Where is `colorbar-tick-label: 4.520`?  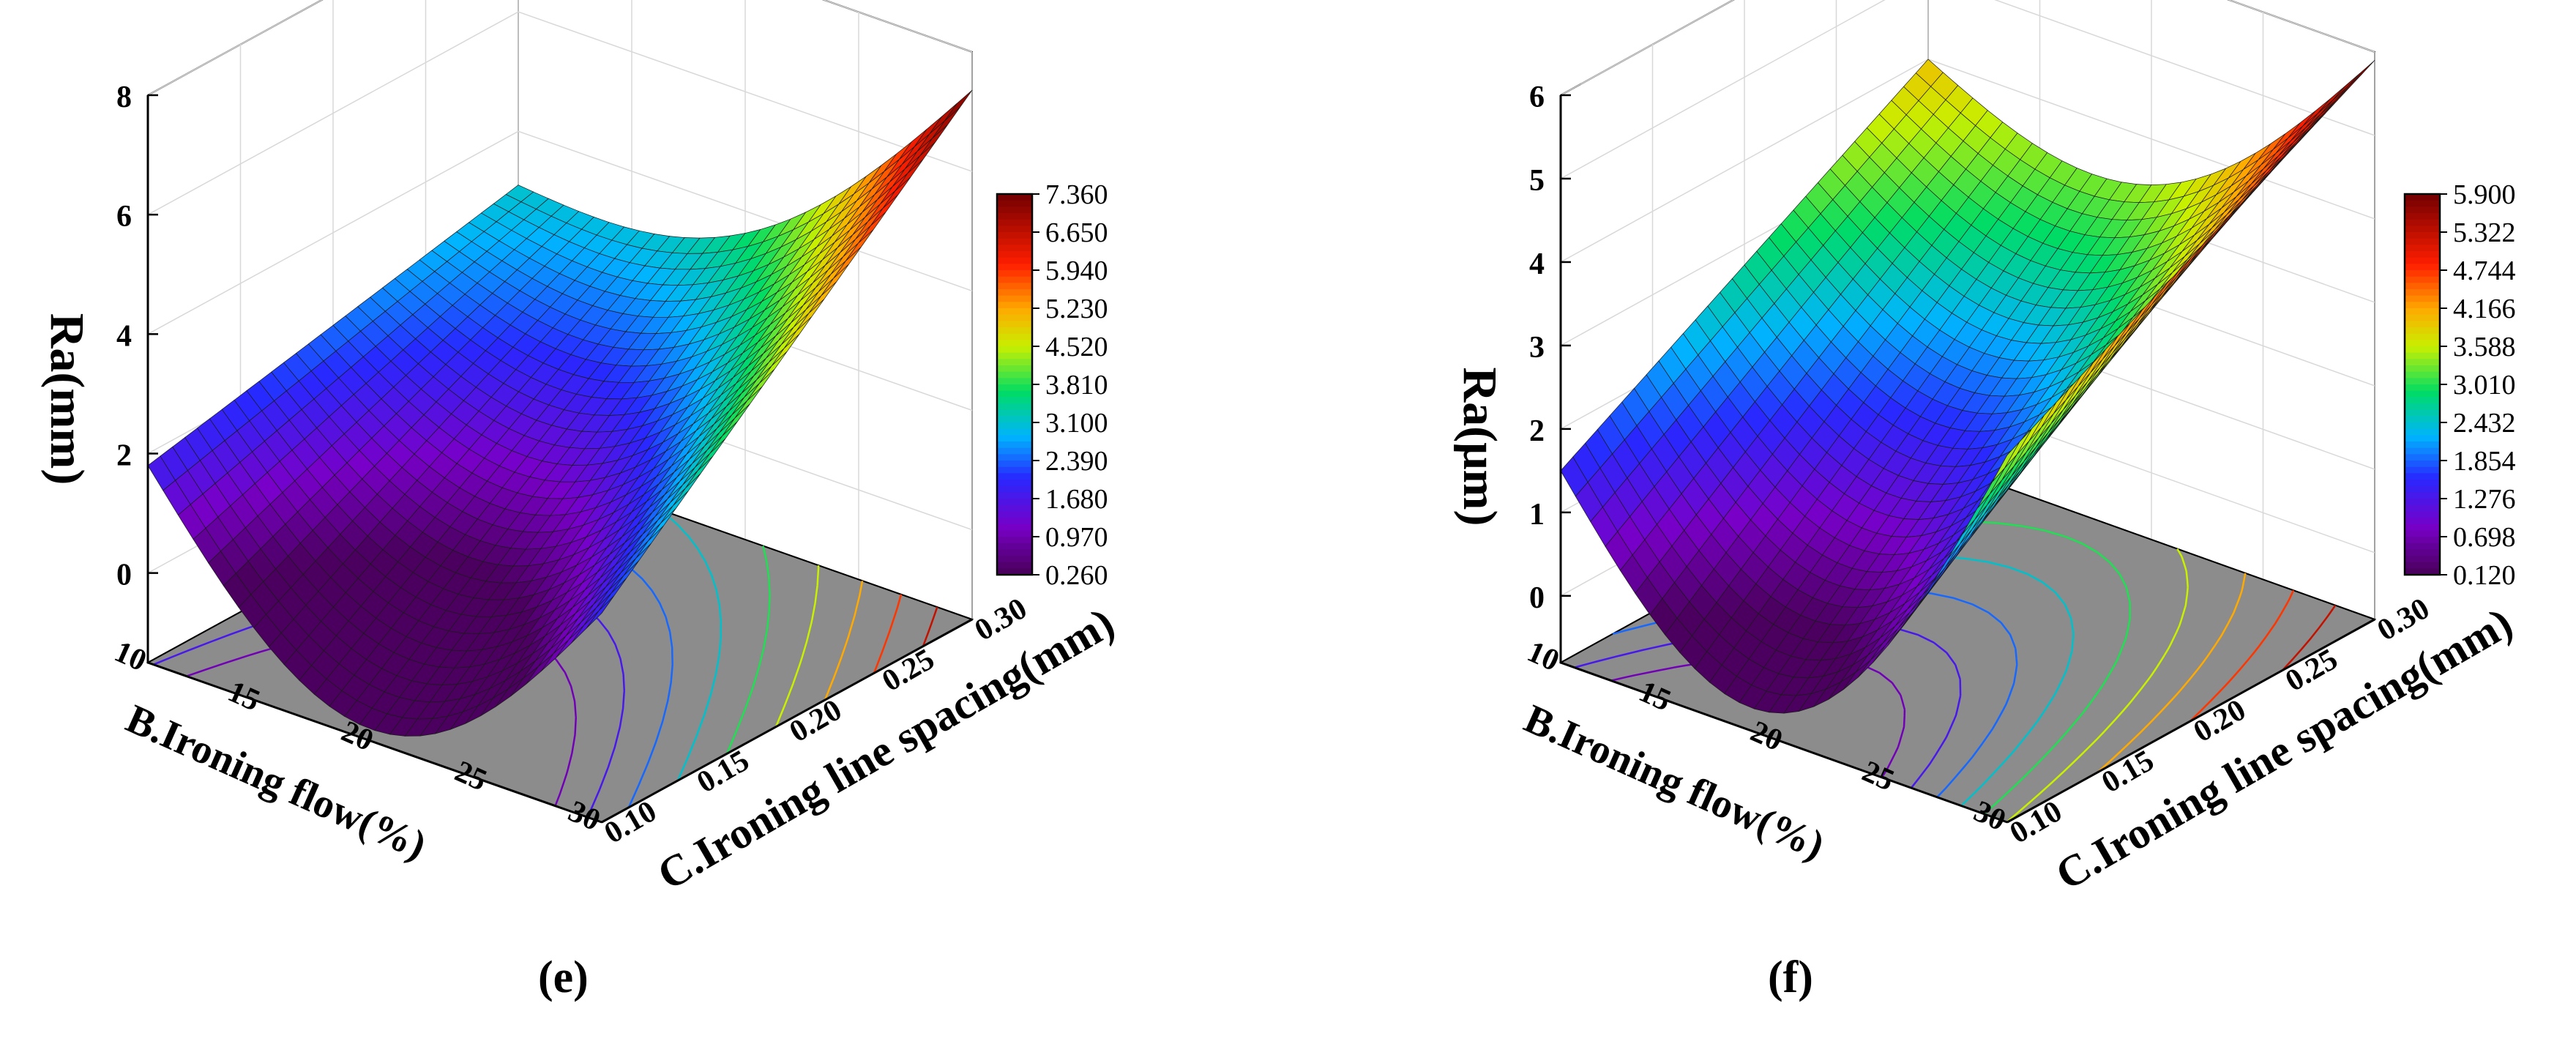
colorbar-tick-label: 4.520 is located at coordinates (1076, 347).